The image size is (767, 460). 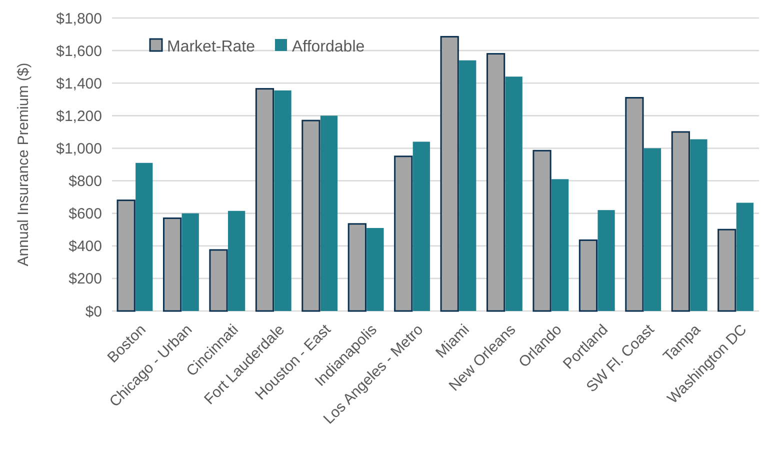 What do you see at coordinates (85, 279) in the screenshot?
I see `y-tick-label: $200` at bounding box center [85, 279].